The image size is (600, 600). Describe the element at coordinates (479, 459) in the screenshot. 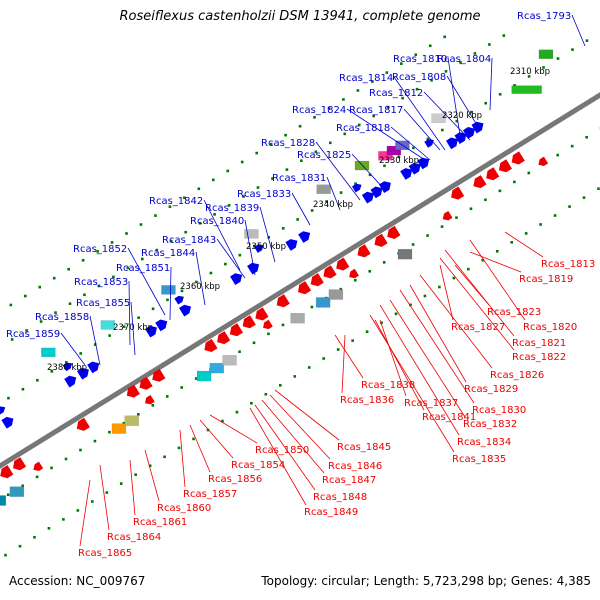

I see `reverse-gene-label: Rcas_1835` at that location.